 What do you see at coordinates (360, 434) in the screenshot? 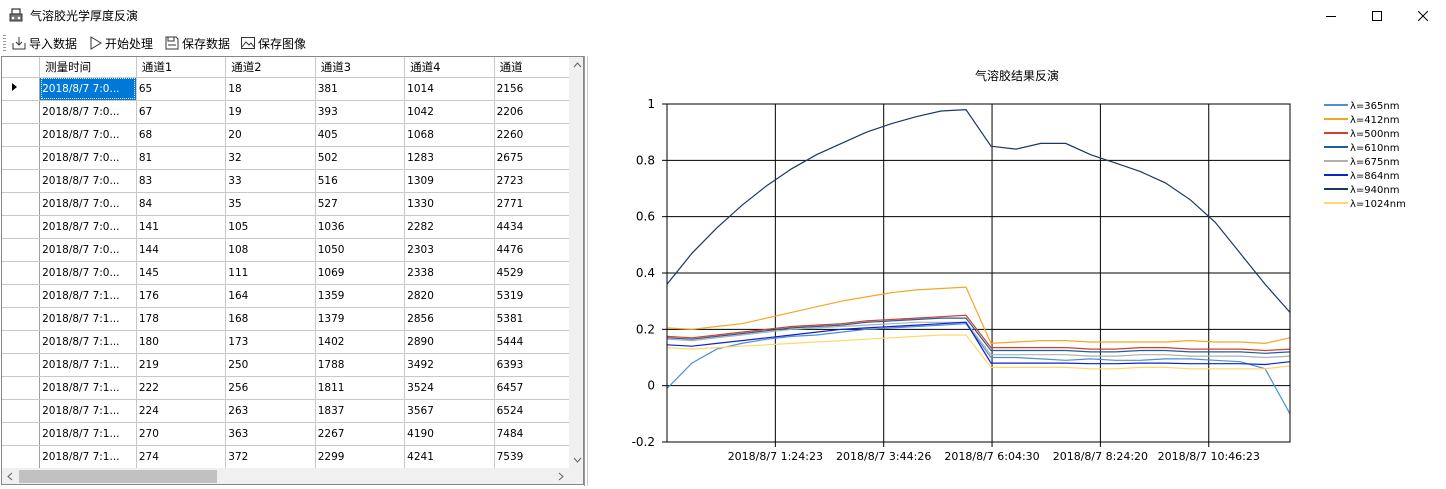
I see `channel-cell: 2267` at bounding box center [360, 434].